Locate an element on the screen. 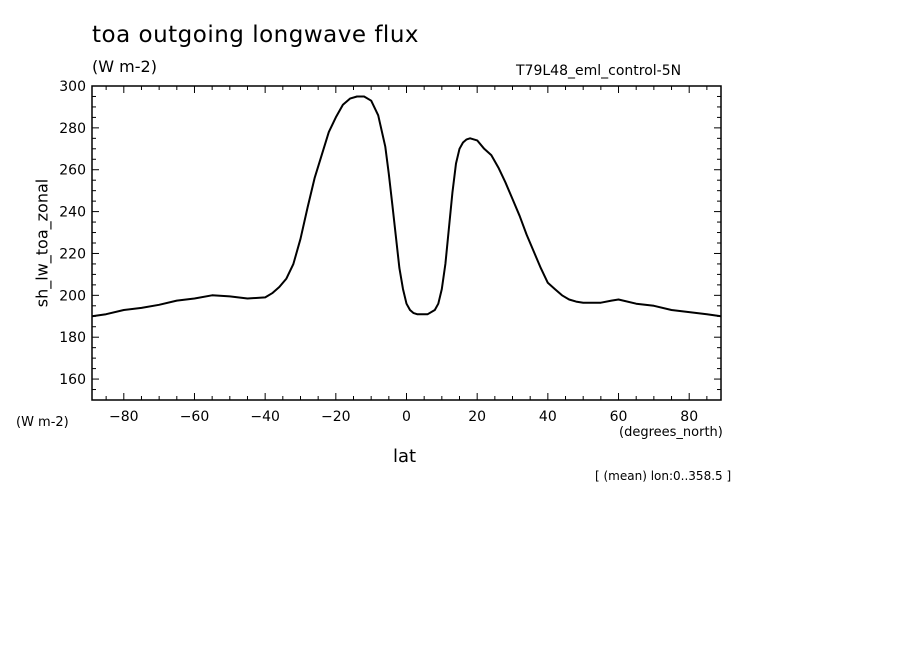 The width and height of the screenshot is (904, 654). x-tick-label: 0 is located at coordinates (406, 417).